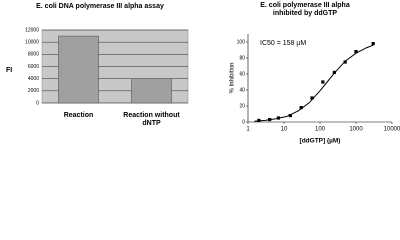 This screenshot has height=240, width=400. What do you see at coordinates (320, 141) in the screenshot?
I see `x-axis-label: [ddGTP] (µM)` at bounding box center [320, 141].